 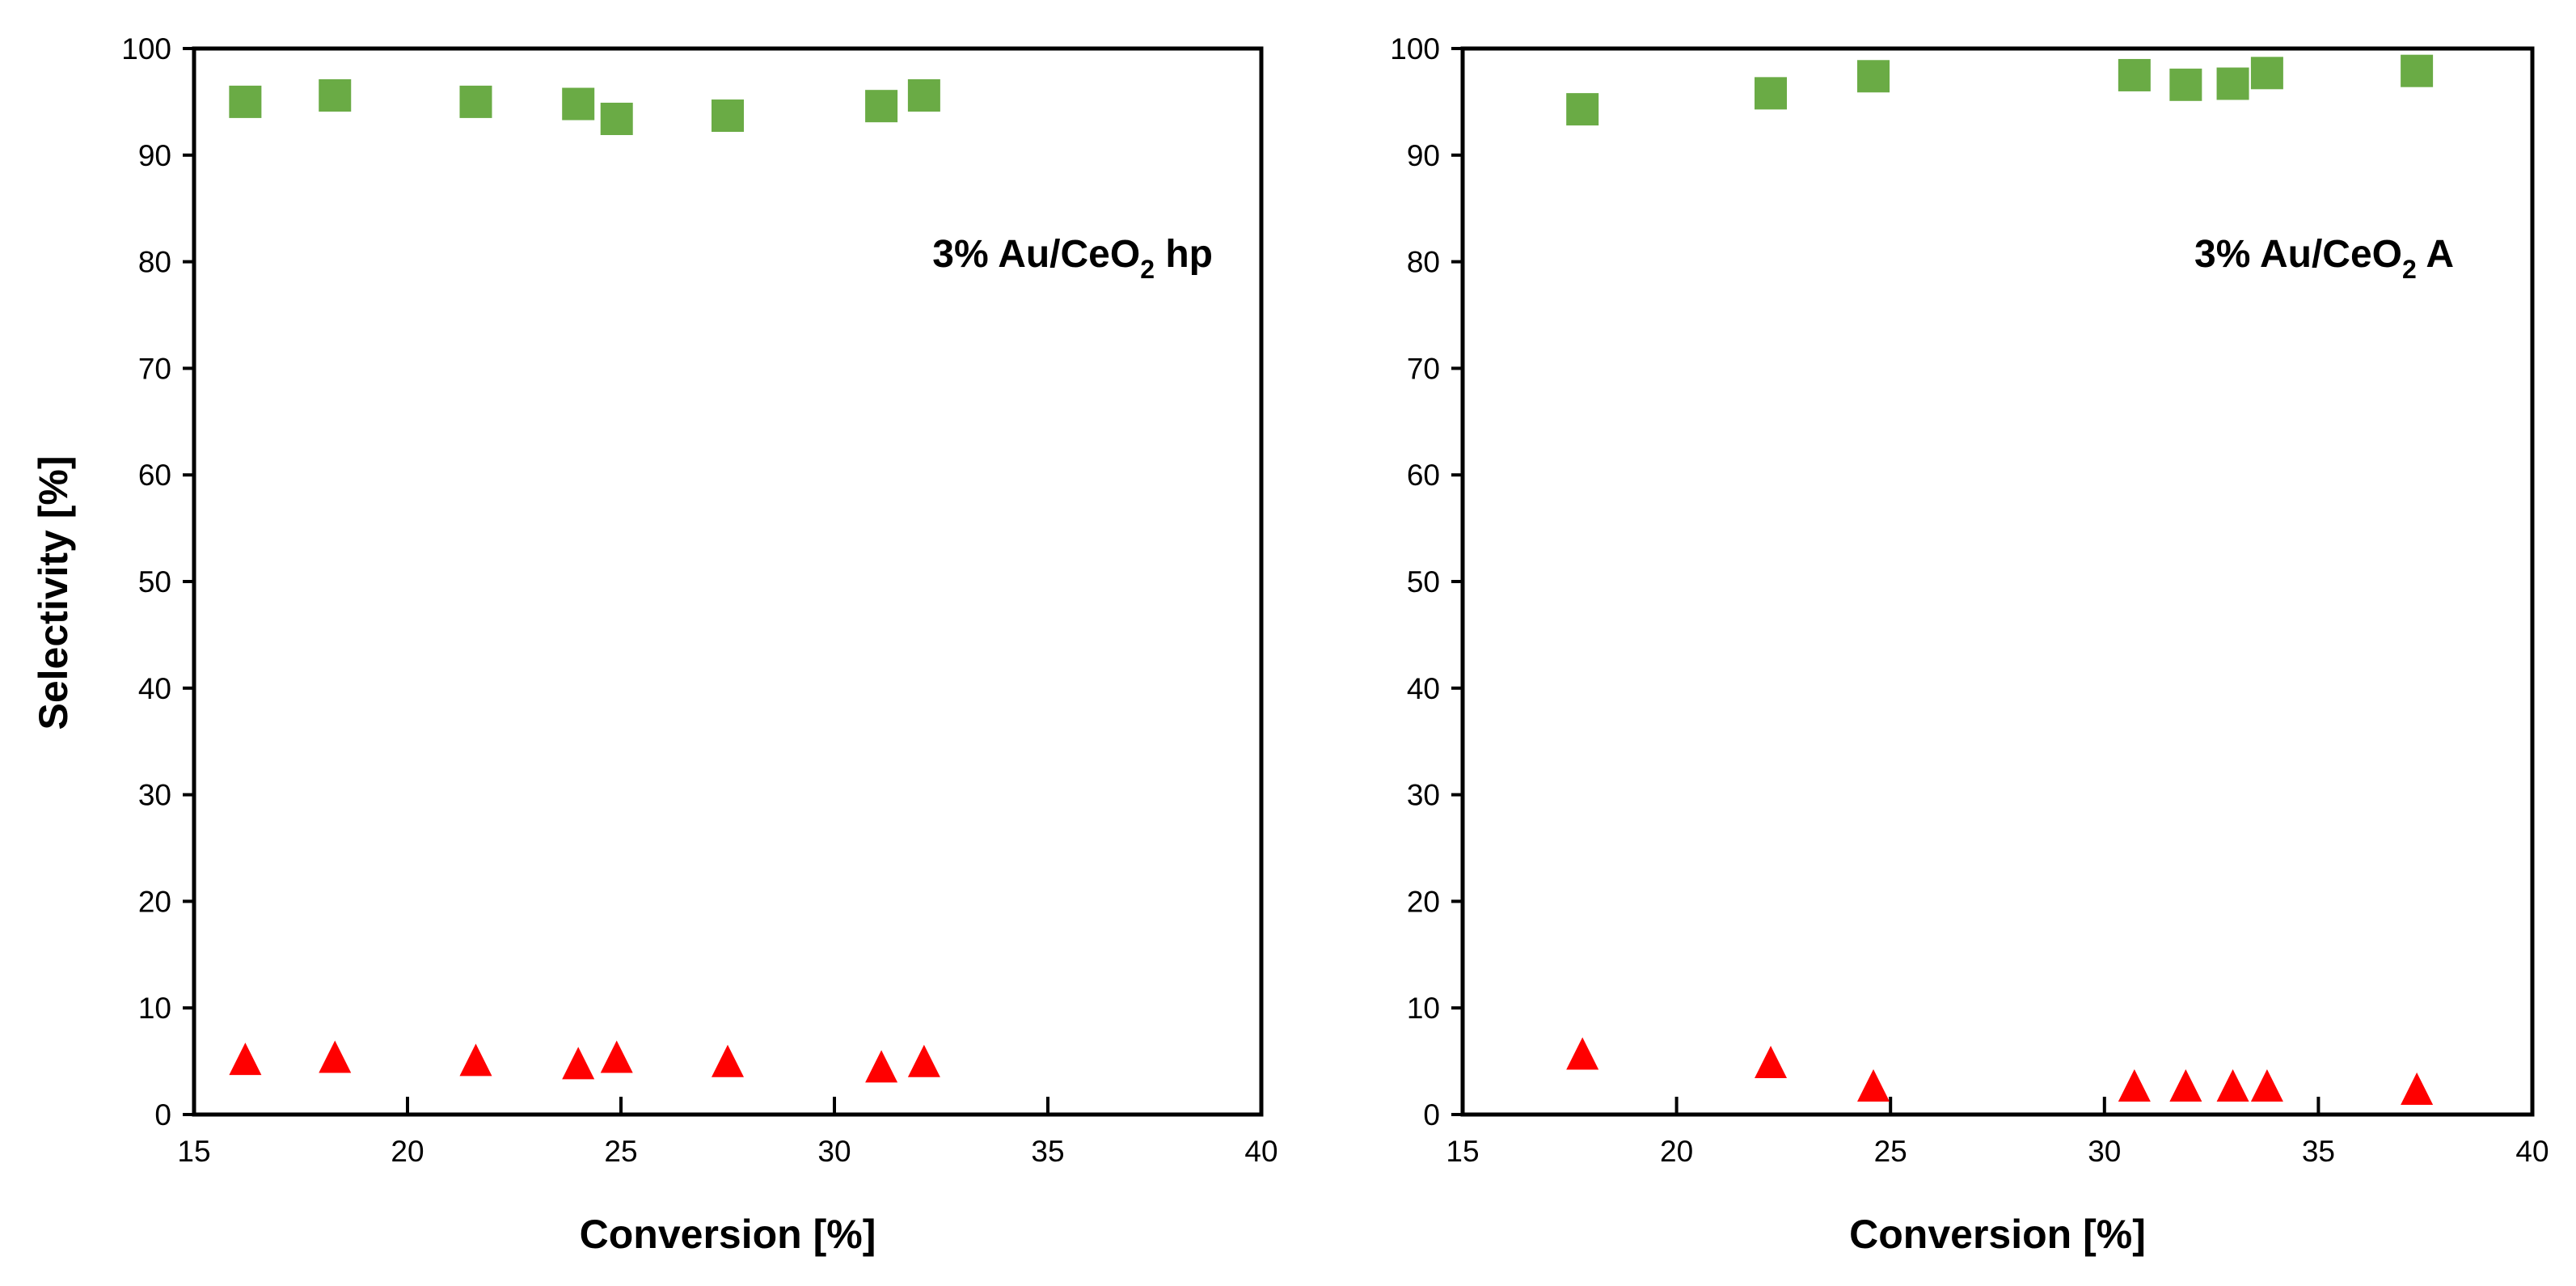 I want to click on y-axis-title: Selectivity [%], so click(x=53, y=592).